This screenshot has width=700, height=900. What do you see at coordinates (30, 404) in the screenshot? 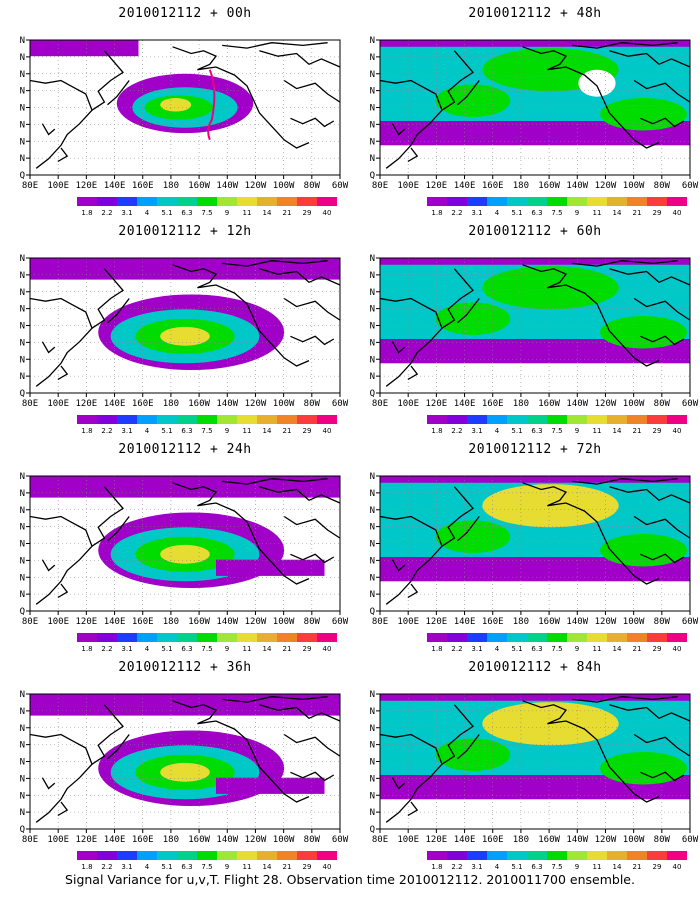
I see `longitude-label: 80E` at bounding box center [30, 404].